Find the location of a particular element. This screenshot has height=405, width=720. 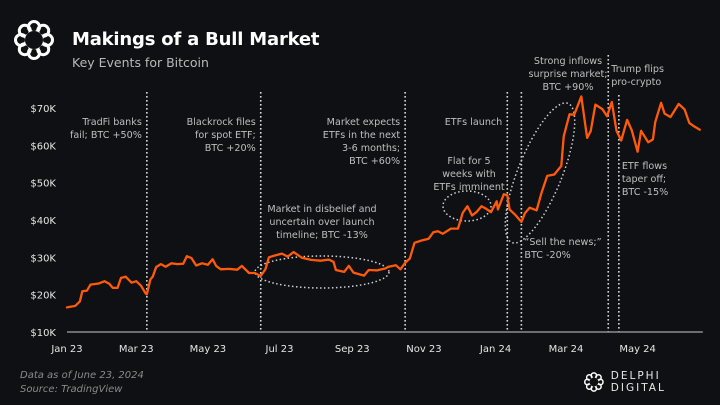

y-tick-label: $10K is located at coordinates (43, 333).